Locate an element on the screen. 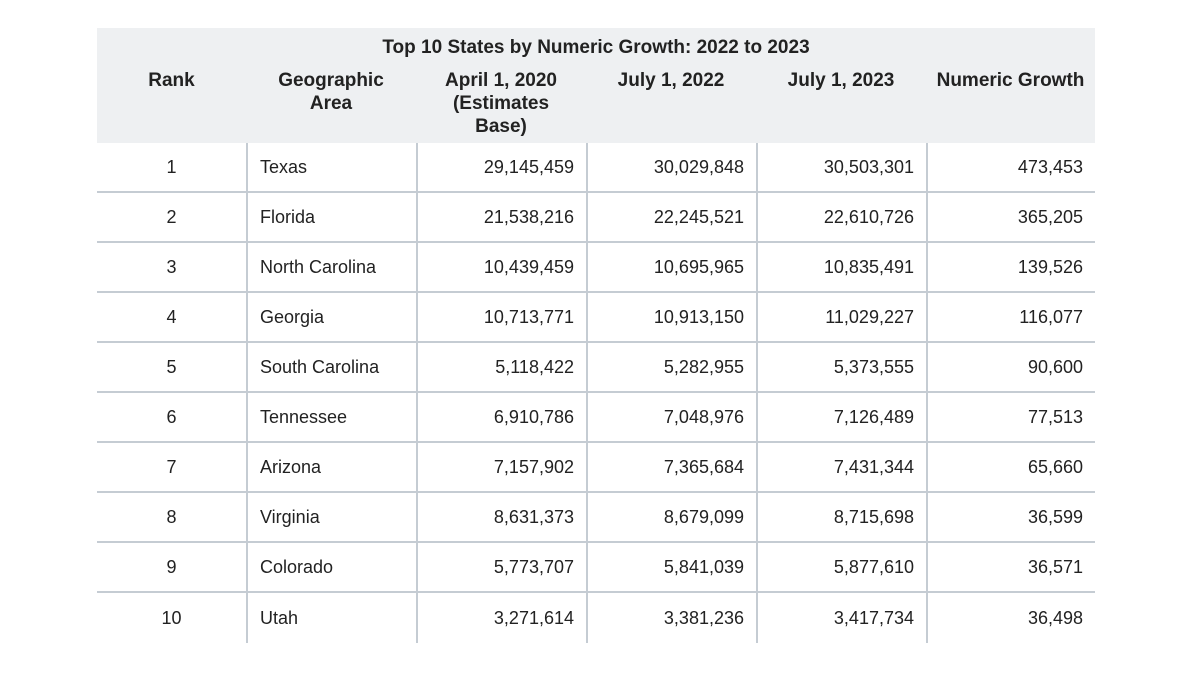 The image size is (1200, 675). table-row: 10 Utah 3,271,614 3,381,236 3,417,734 36,498 is located at coordinates (596, 618).